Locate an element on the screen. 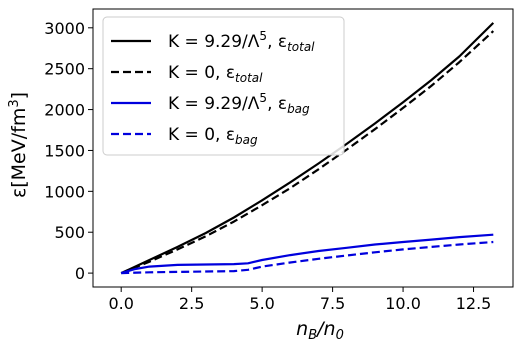 This screenshot has width=518, height=341. legend-label-0: K = 9.29/Λ5, εtotal is located at coordinates (241, 41).